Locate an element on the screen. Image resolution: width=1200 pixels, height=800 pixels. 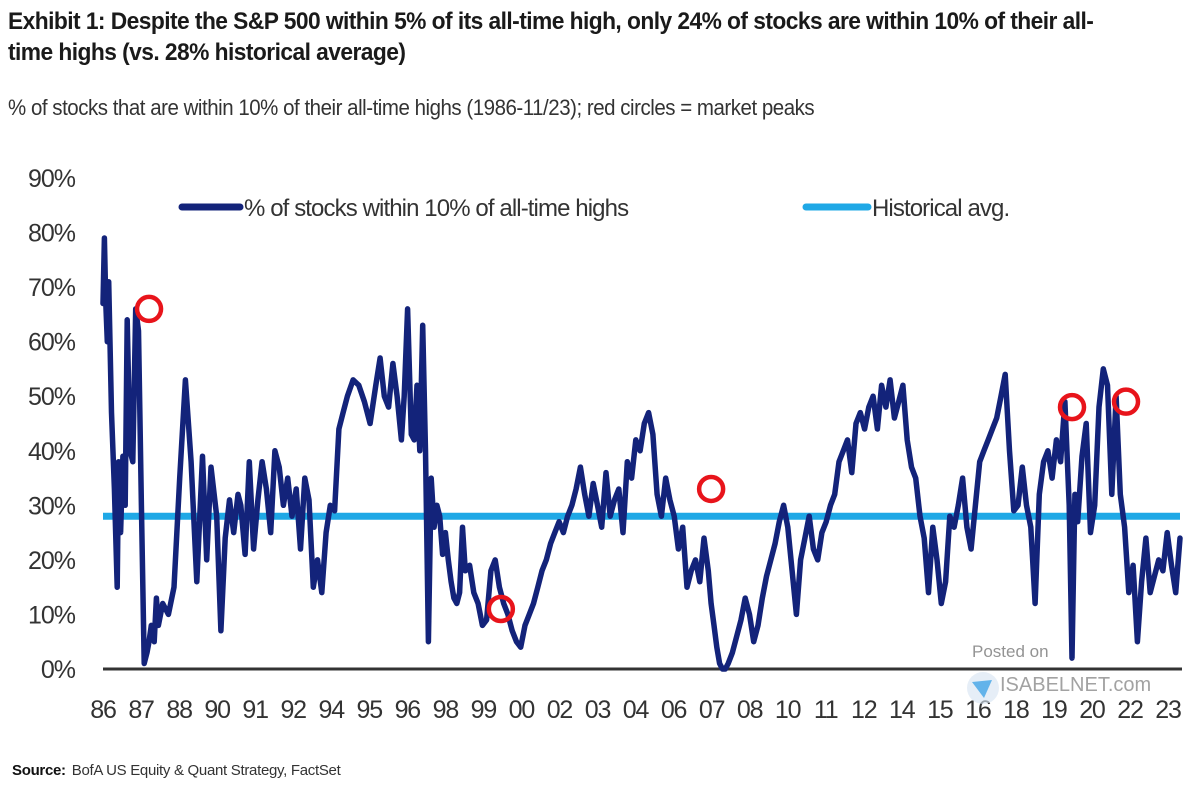
y-tick-label: 90% is located at coordinates (52, 179).